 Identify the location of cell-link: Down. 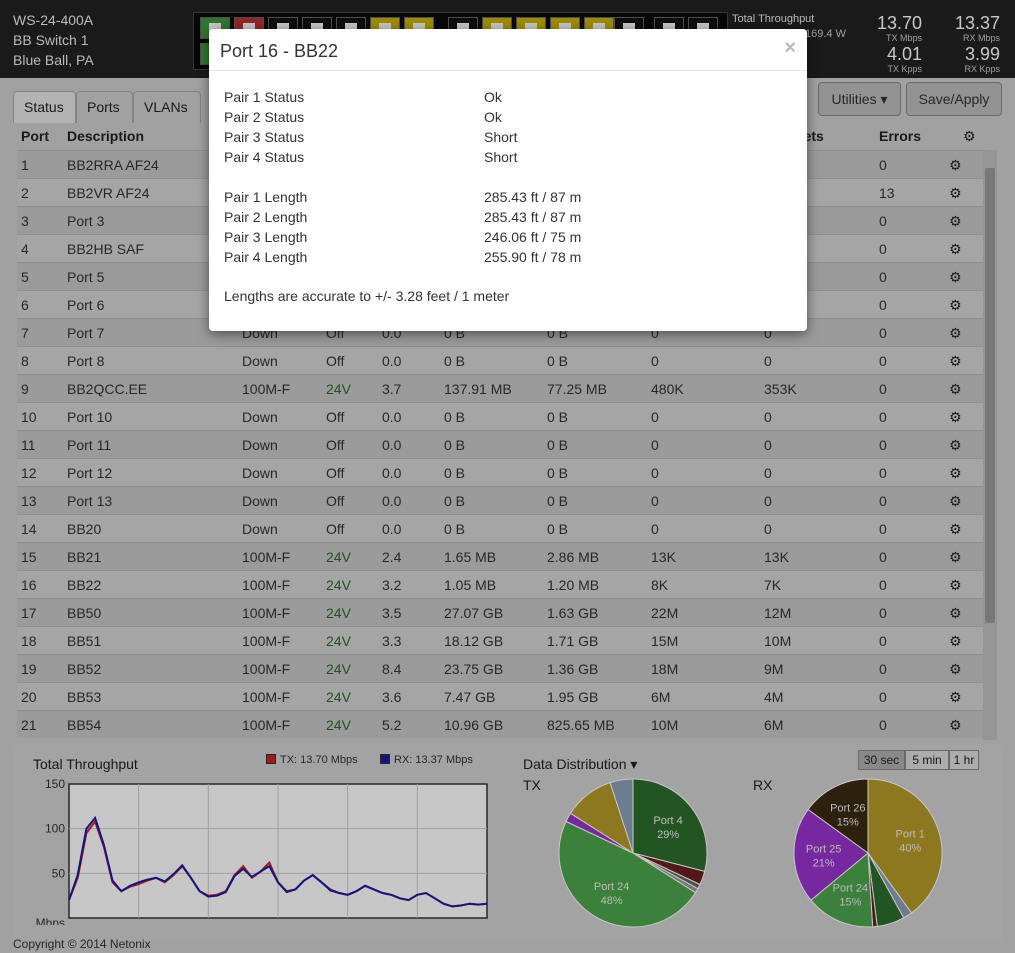
(260, 417).